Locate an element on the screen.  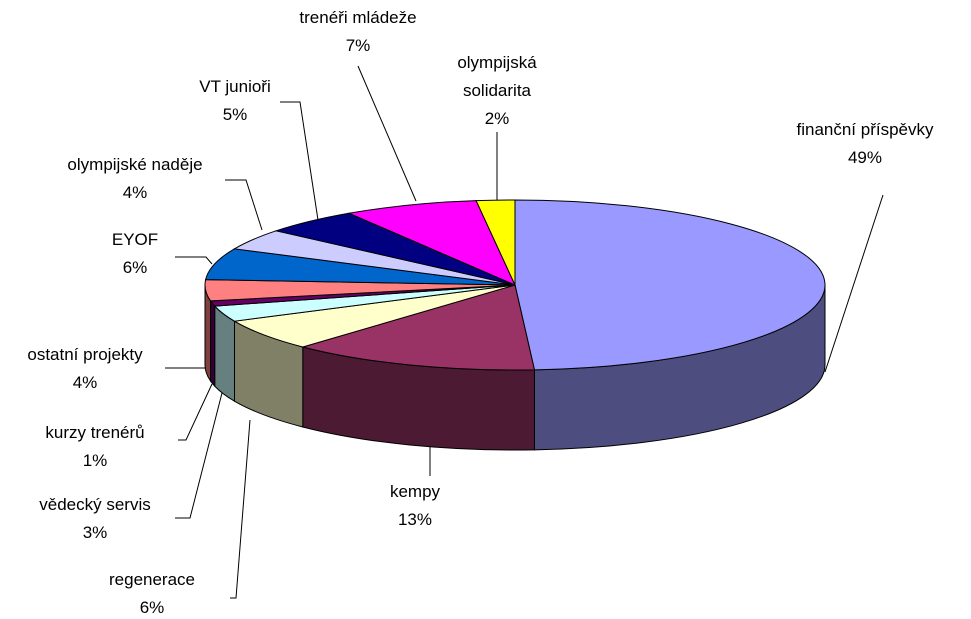
data-label: EYOF 6% is located at coordinates (135, 254).